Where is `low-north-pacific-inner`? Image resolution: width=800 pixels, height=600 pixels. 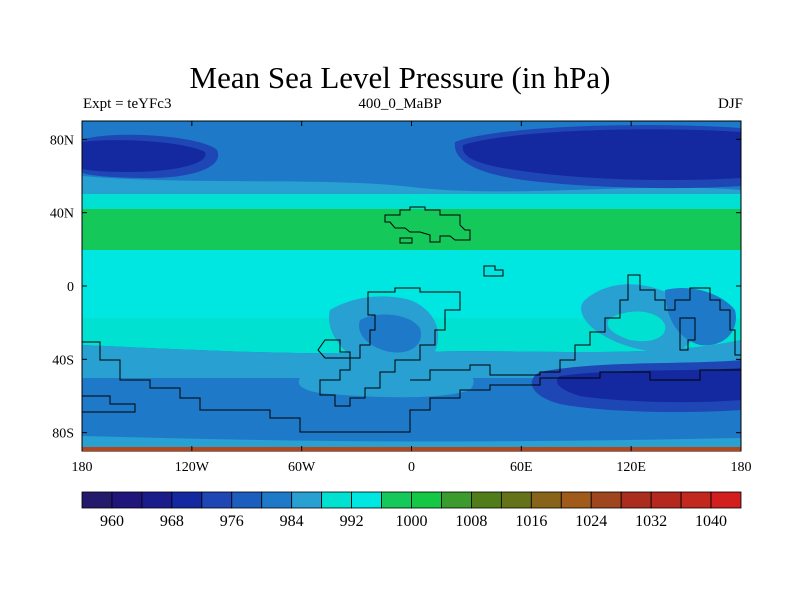
low-north-pacific-inner is located at coordinates (144, 156).